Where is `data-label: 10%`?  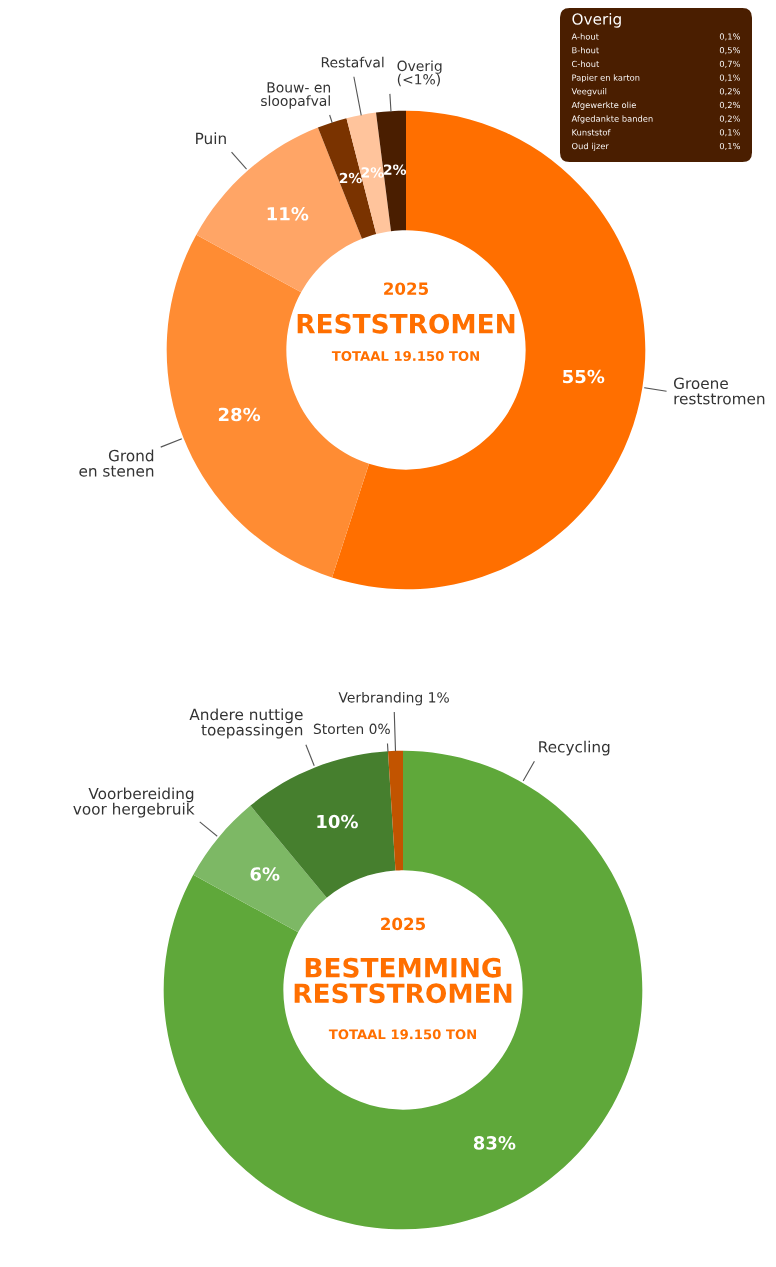 data-label: 10% is located at coordinates (337, 821).